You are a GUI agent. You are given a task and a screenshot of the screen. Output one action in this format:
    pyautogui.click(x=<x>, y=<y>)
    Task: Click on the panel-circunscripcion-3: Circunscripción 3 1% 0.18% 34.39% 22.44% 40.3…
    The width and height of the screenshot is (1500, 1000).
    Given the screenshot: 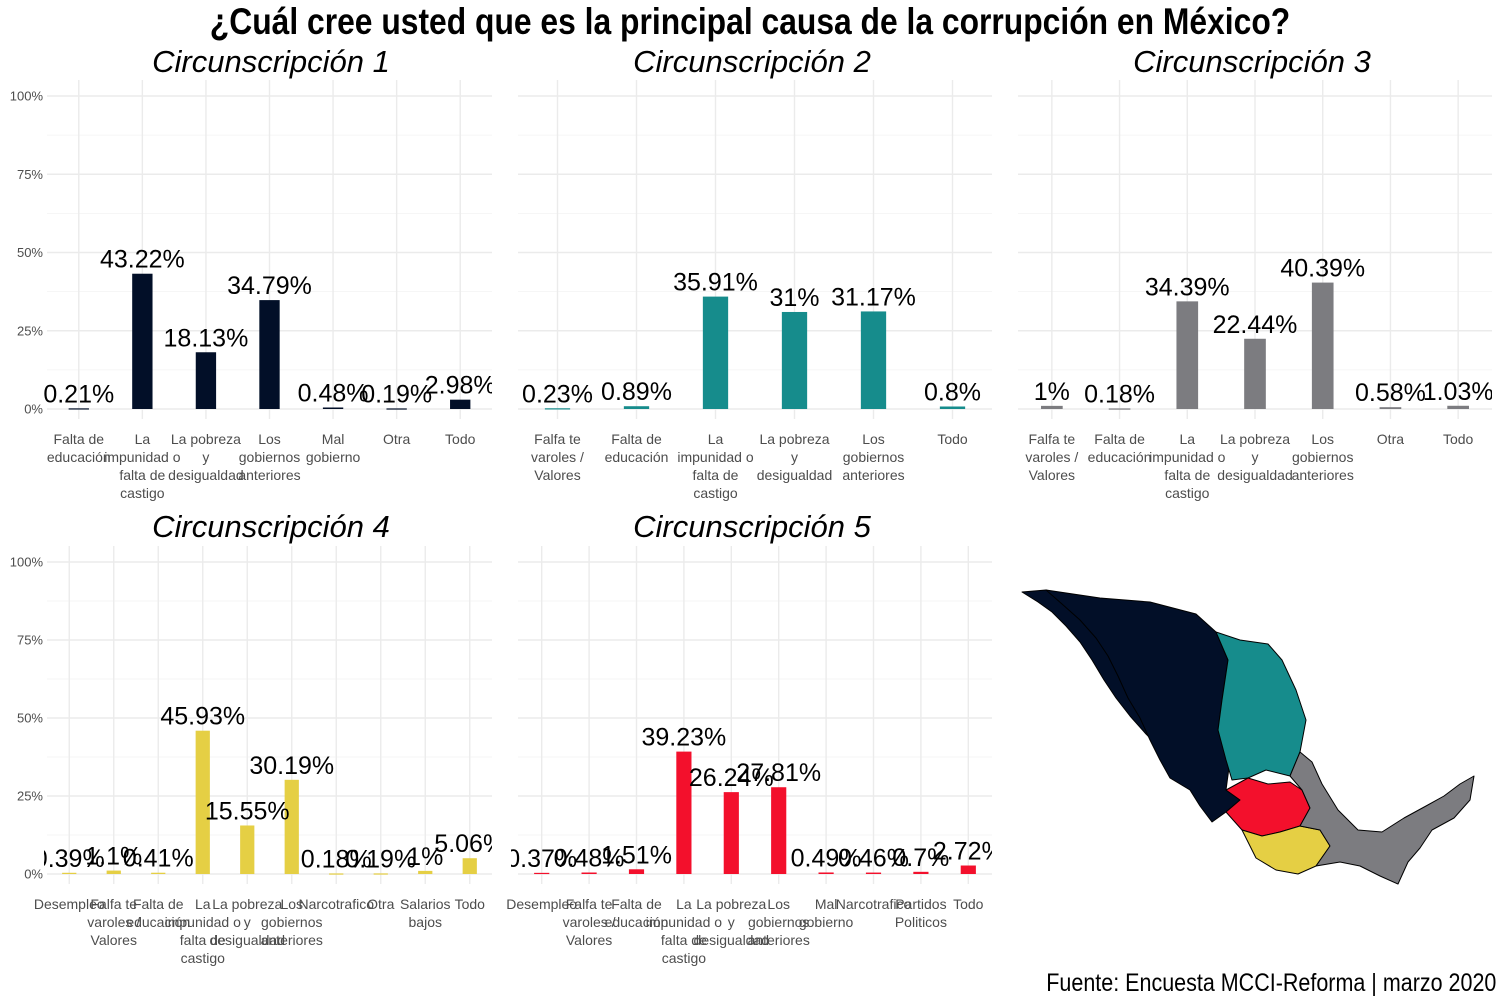 What is the action you would take?
    pyautogui.click(x=1255, y=272)
    